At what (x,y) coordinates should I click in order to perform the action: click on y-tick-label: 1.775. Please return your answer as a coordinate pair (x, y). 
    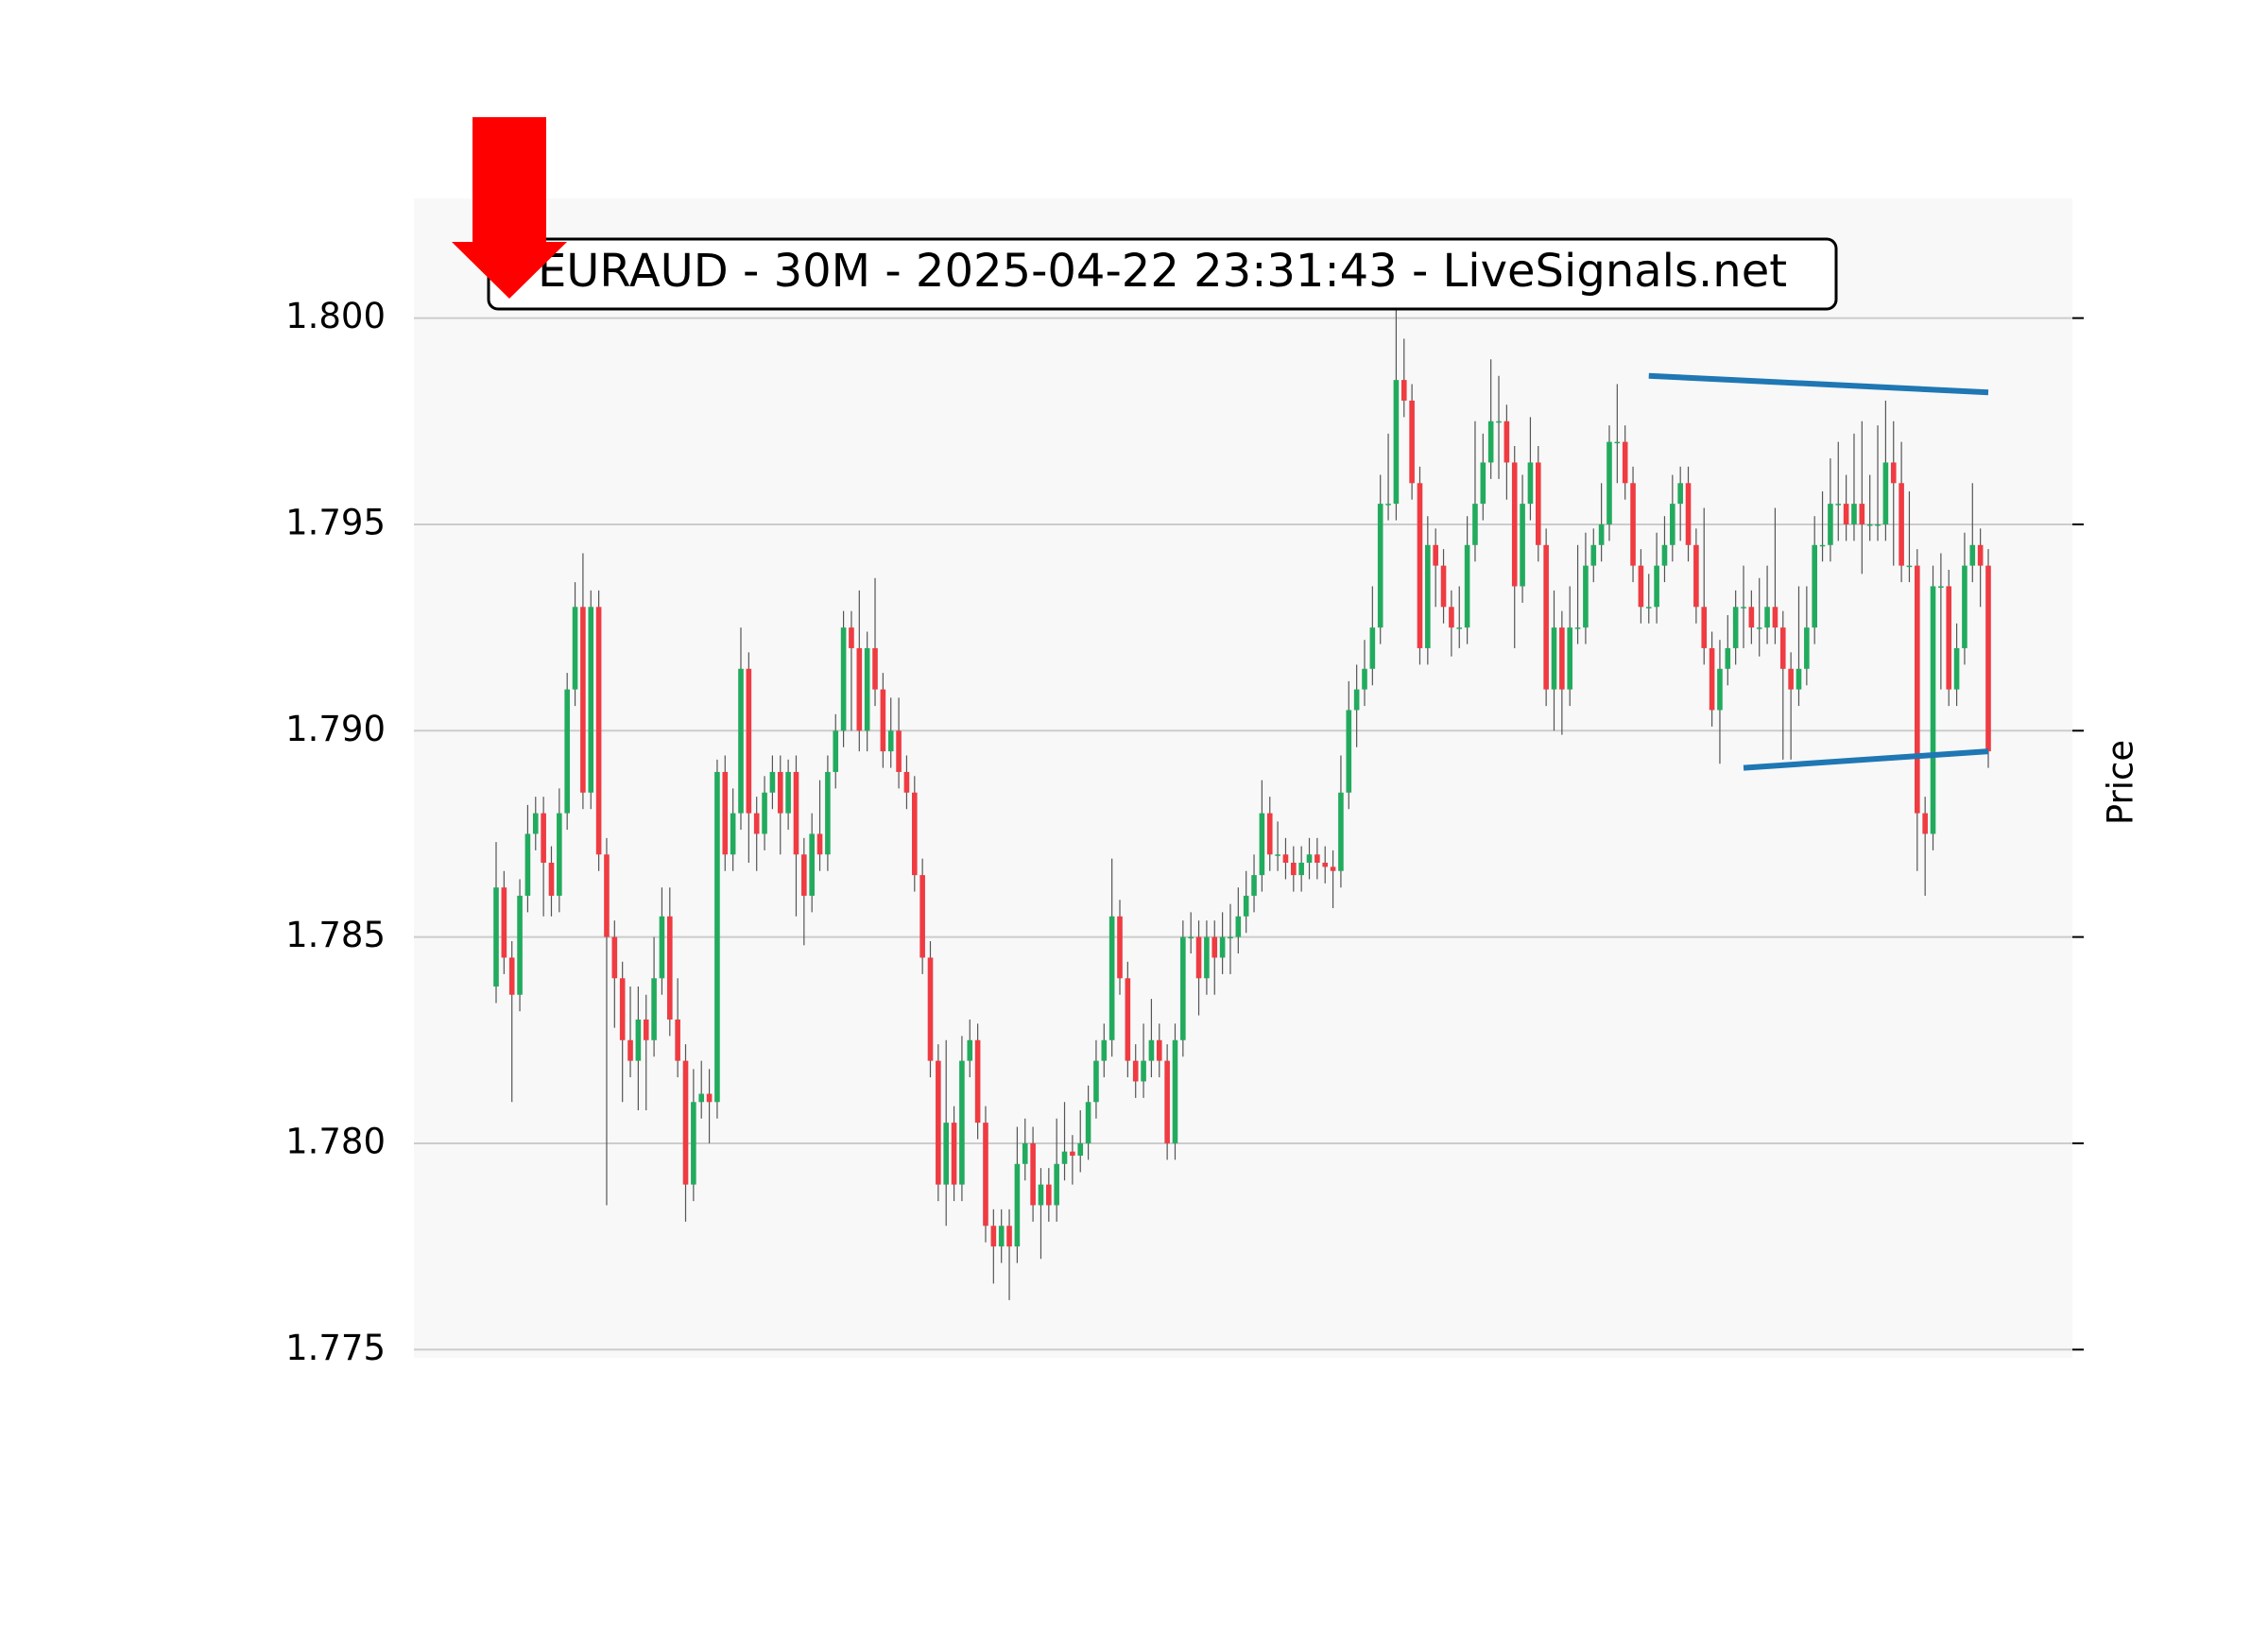
    Looking at the image, I should click on (335, 1348).